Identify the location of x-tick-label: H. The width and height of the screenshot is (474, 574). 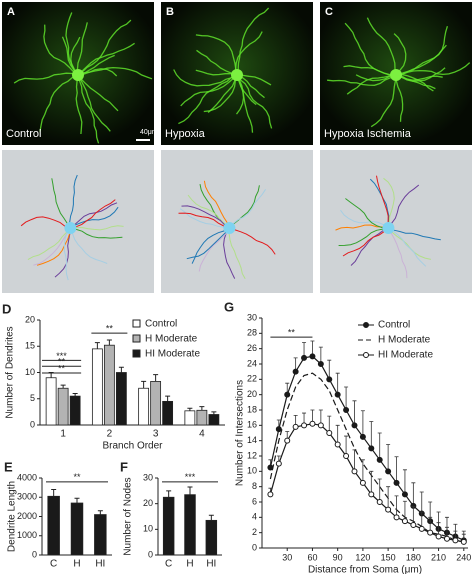
(76, 564).